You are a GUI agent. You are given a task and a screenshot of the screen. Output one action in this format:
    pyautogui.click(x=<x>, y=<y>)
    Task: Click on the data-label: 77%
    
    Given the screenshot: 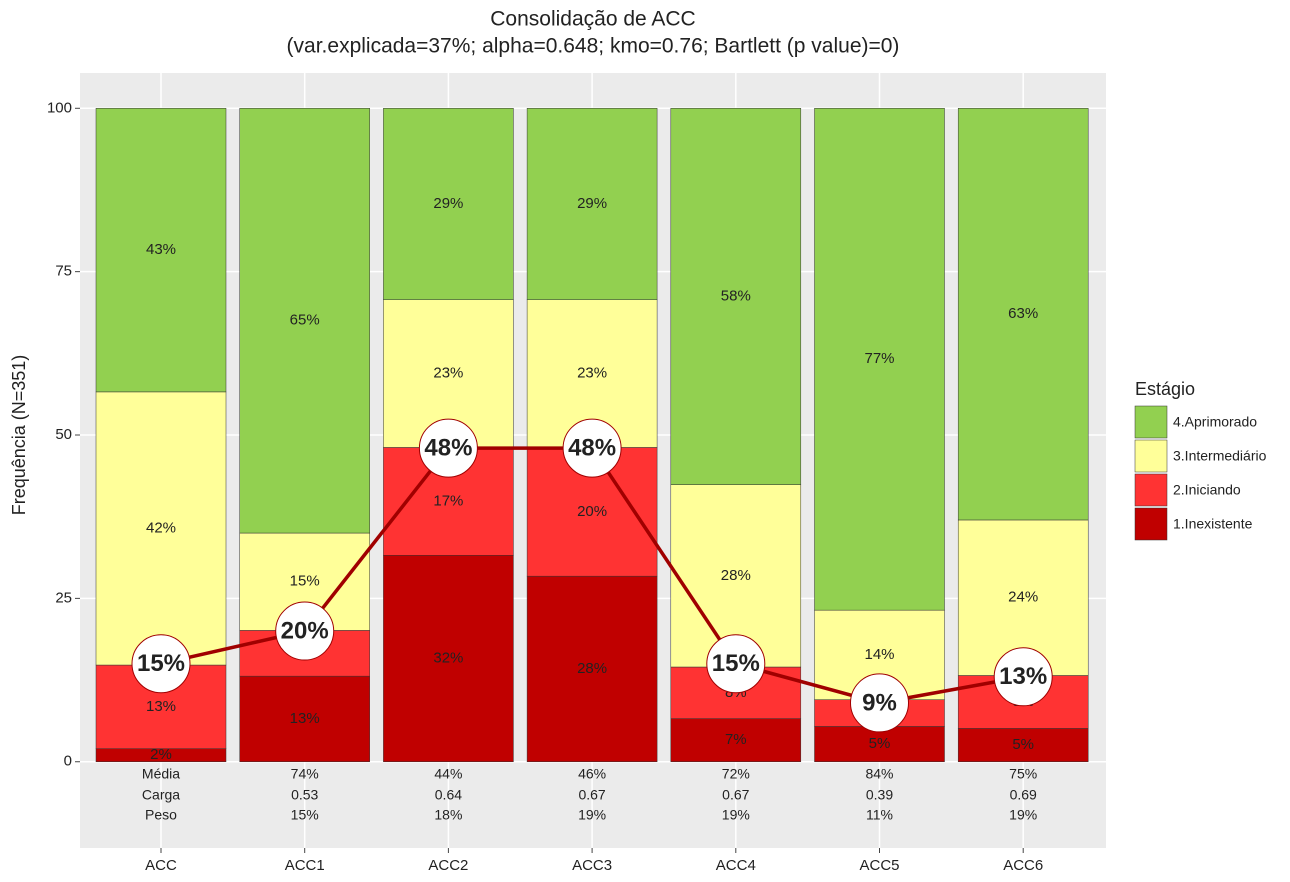 What is the action you would take?
    pyautogui.click(x=879, y=358)
    